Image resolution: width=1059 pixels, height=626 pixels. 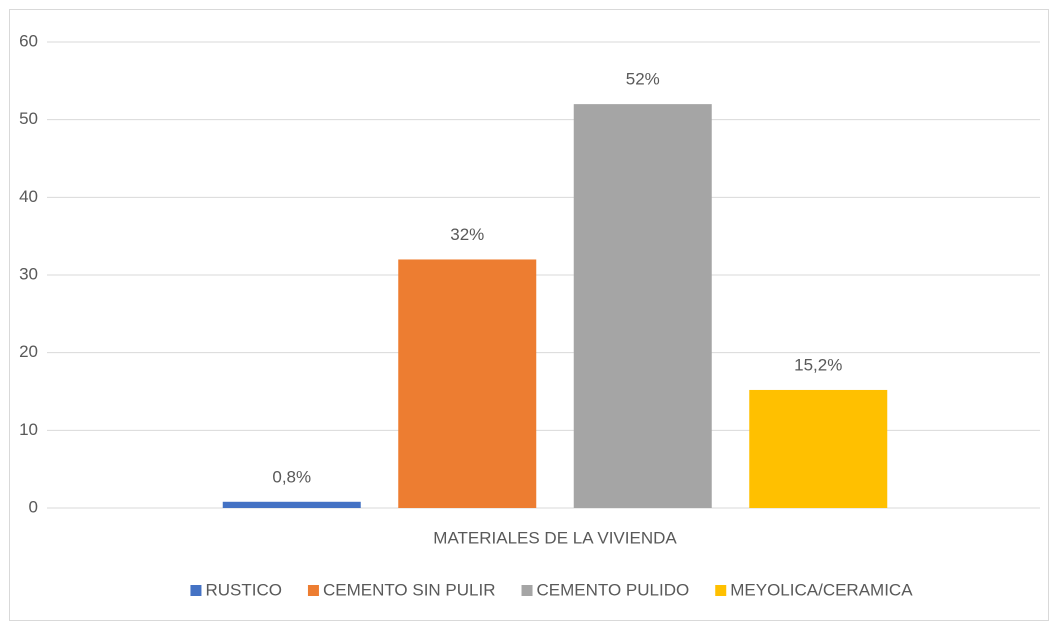 What do you see at coordinates (33, 506) in the screenshot?
I see `y-tick-label: 0` at bounding box center [33, 506].